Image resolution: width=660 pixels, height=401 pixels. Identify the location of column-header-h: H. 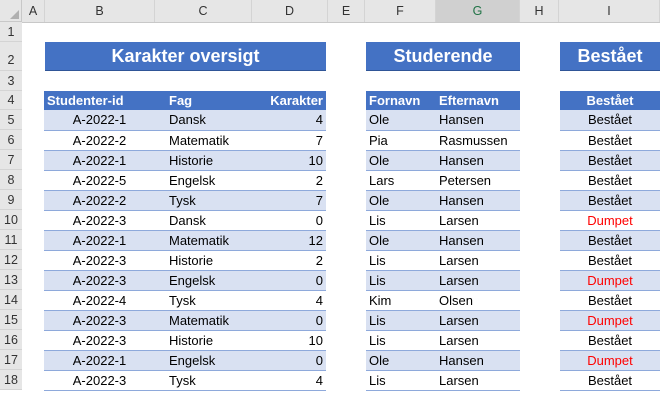
(539, 11).